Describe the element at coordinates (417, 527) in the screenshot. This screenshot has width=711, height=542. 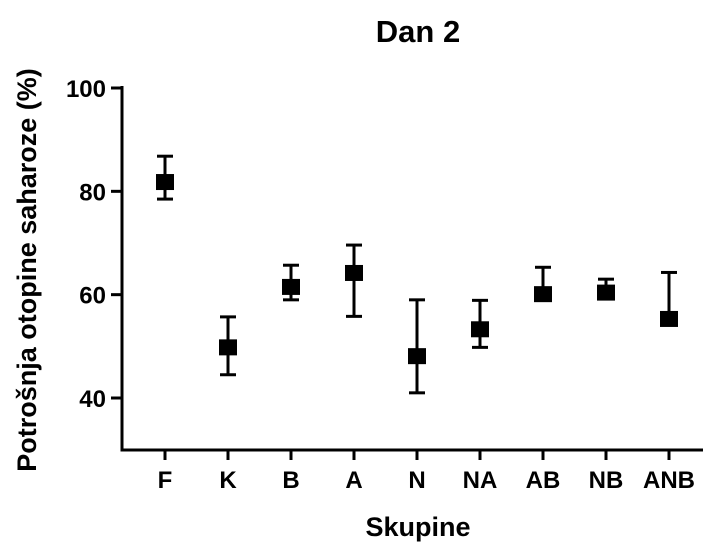
I see `x-axis-title: Skupine` at that location.